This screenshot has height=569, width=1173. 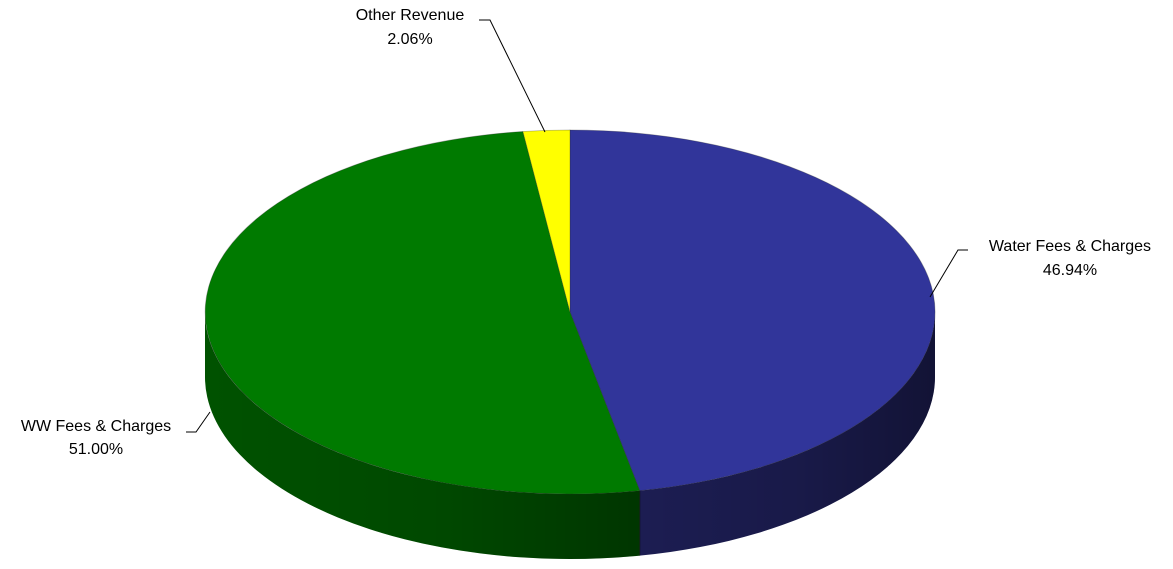 What do you see at coordinates (96, 449) in the screenshot?
I see `slice-value-ww-fees-and-charges: 51.00%` at bounding box center [96, 449].